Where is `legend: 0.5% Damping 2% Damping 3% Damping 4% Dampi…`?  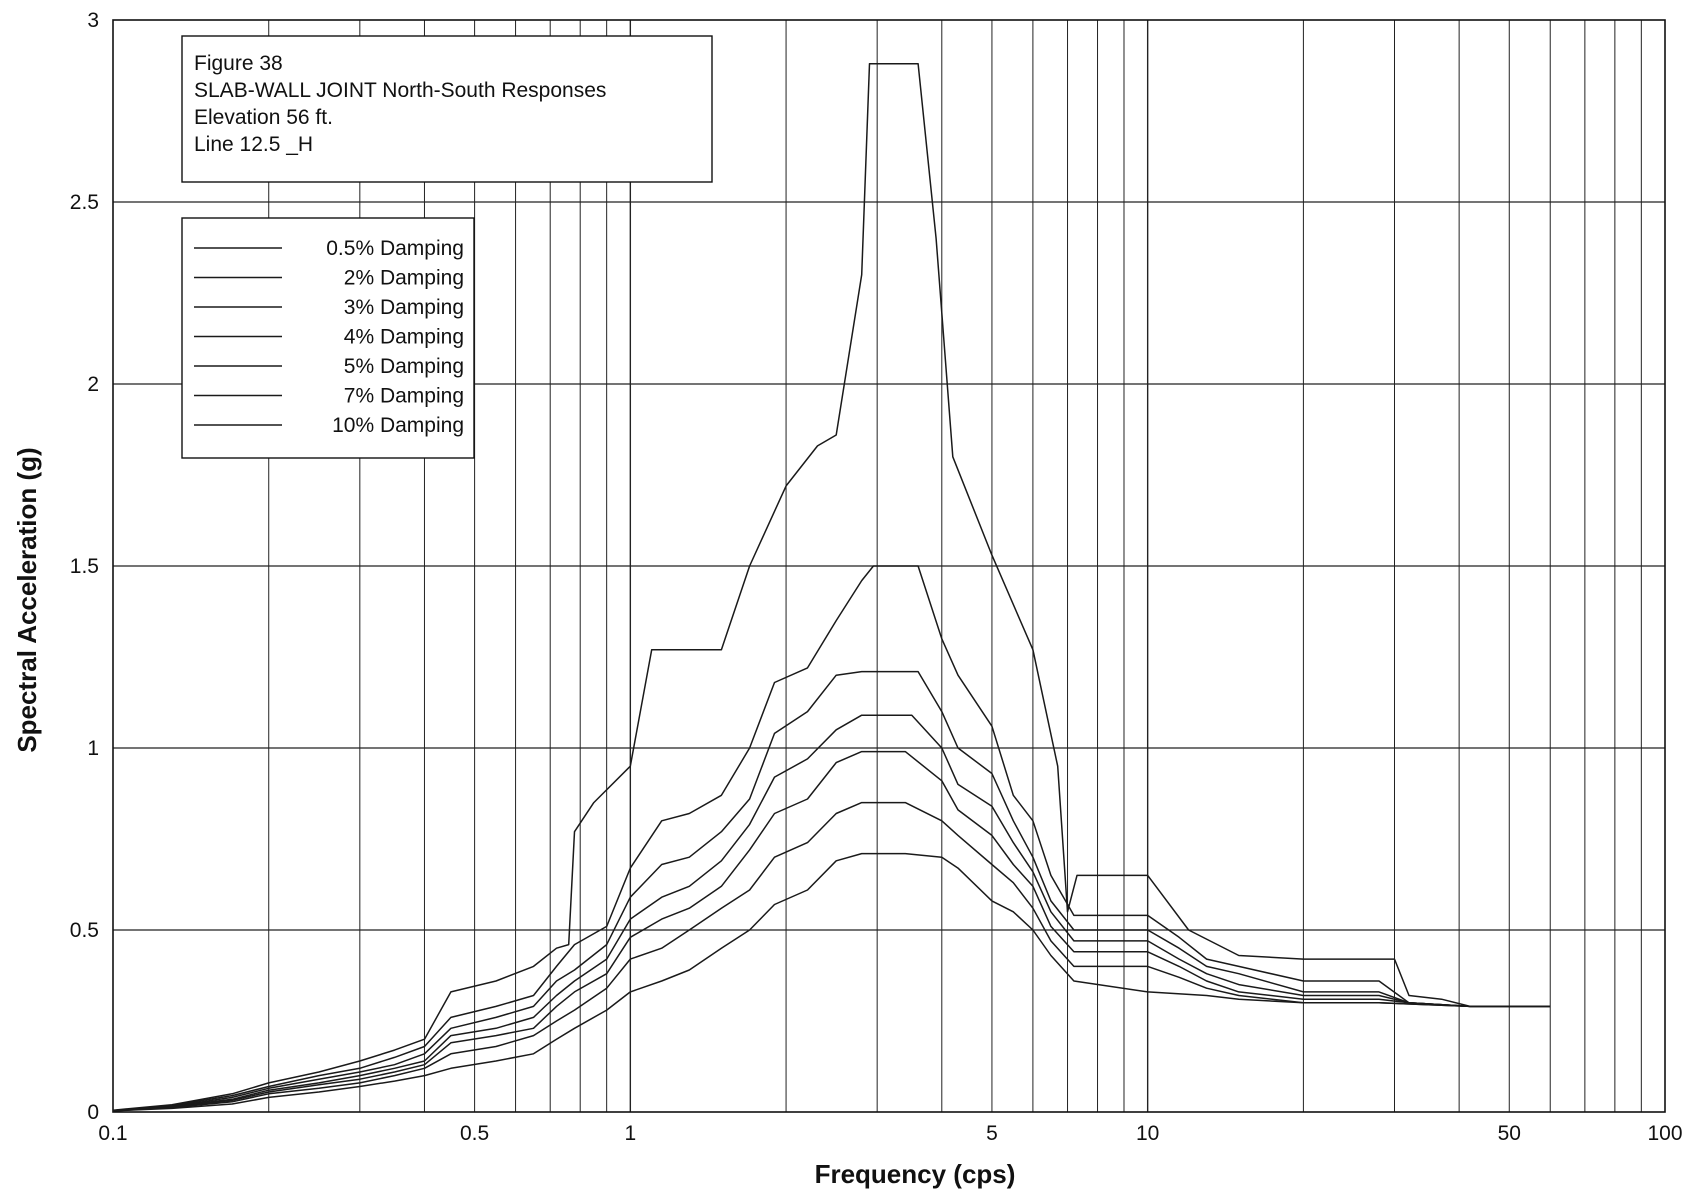
legend: 0.5% Damping 2% Damping 3% Damping 4% Dampi… is located at coordinates (328, 338).